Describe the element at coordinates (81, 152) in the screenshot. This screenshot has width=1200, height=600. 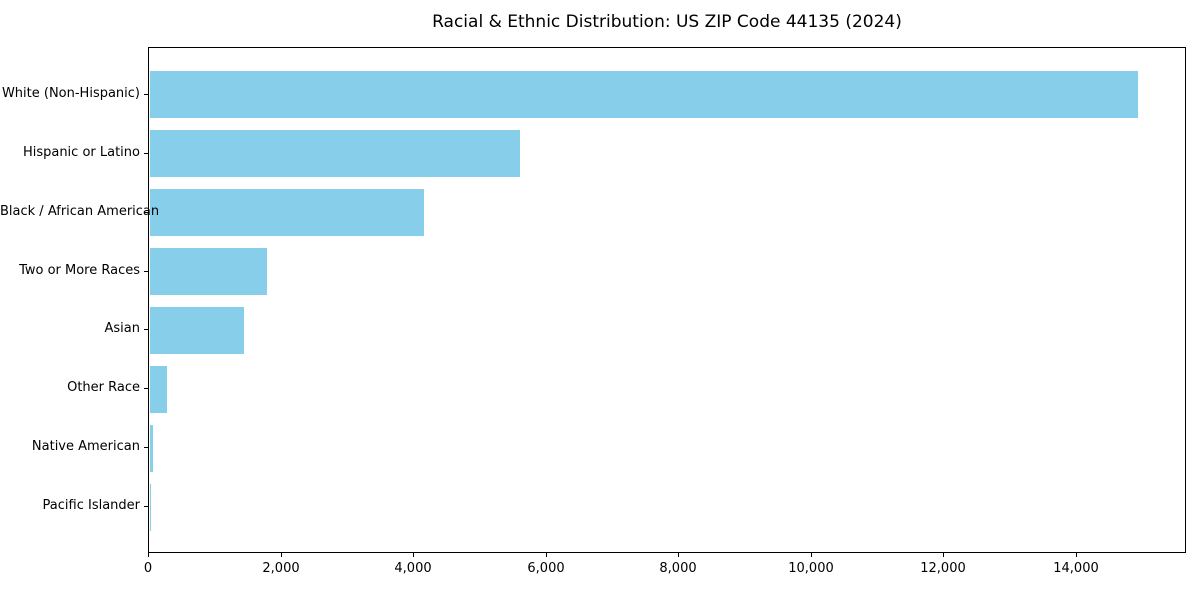
I see `y-tick-label: Hispanic or Latino` at that location.